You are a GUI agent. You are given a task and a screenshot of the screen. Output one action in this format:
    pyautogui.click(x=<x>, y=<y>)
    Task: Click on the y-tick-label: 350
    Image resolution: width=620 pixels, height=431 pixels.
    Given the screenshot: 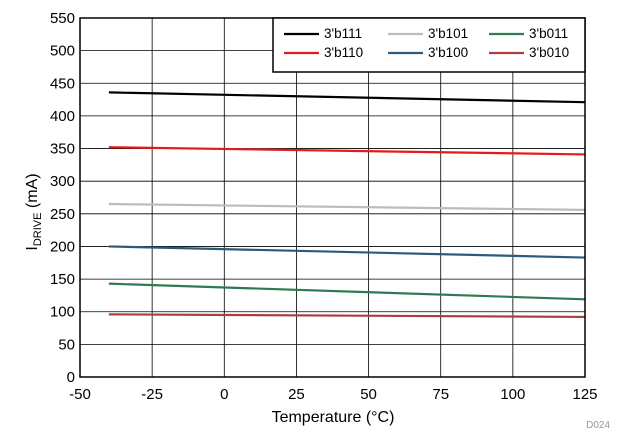 What is the action you would take?
    pyautogui.click(x=62, y=149)
    